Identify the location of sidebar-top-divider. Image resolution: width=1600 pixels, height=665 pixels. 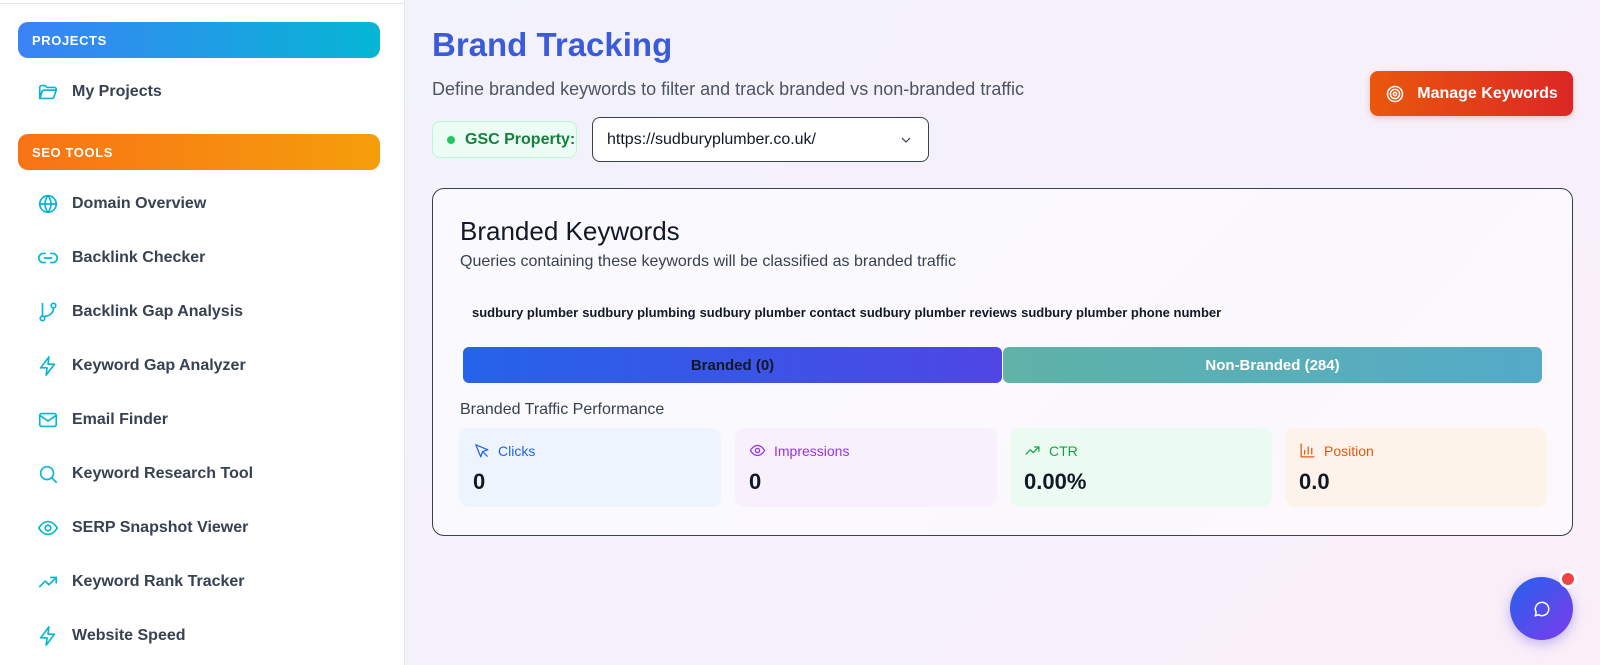
(202, 2).